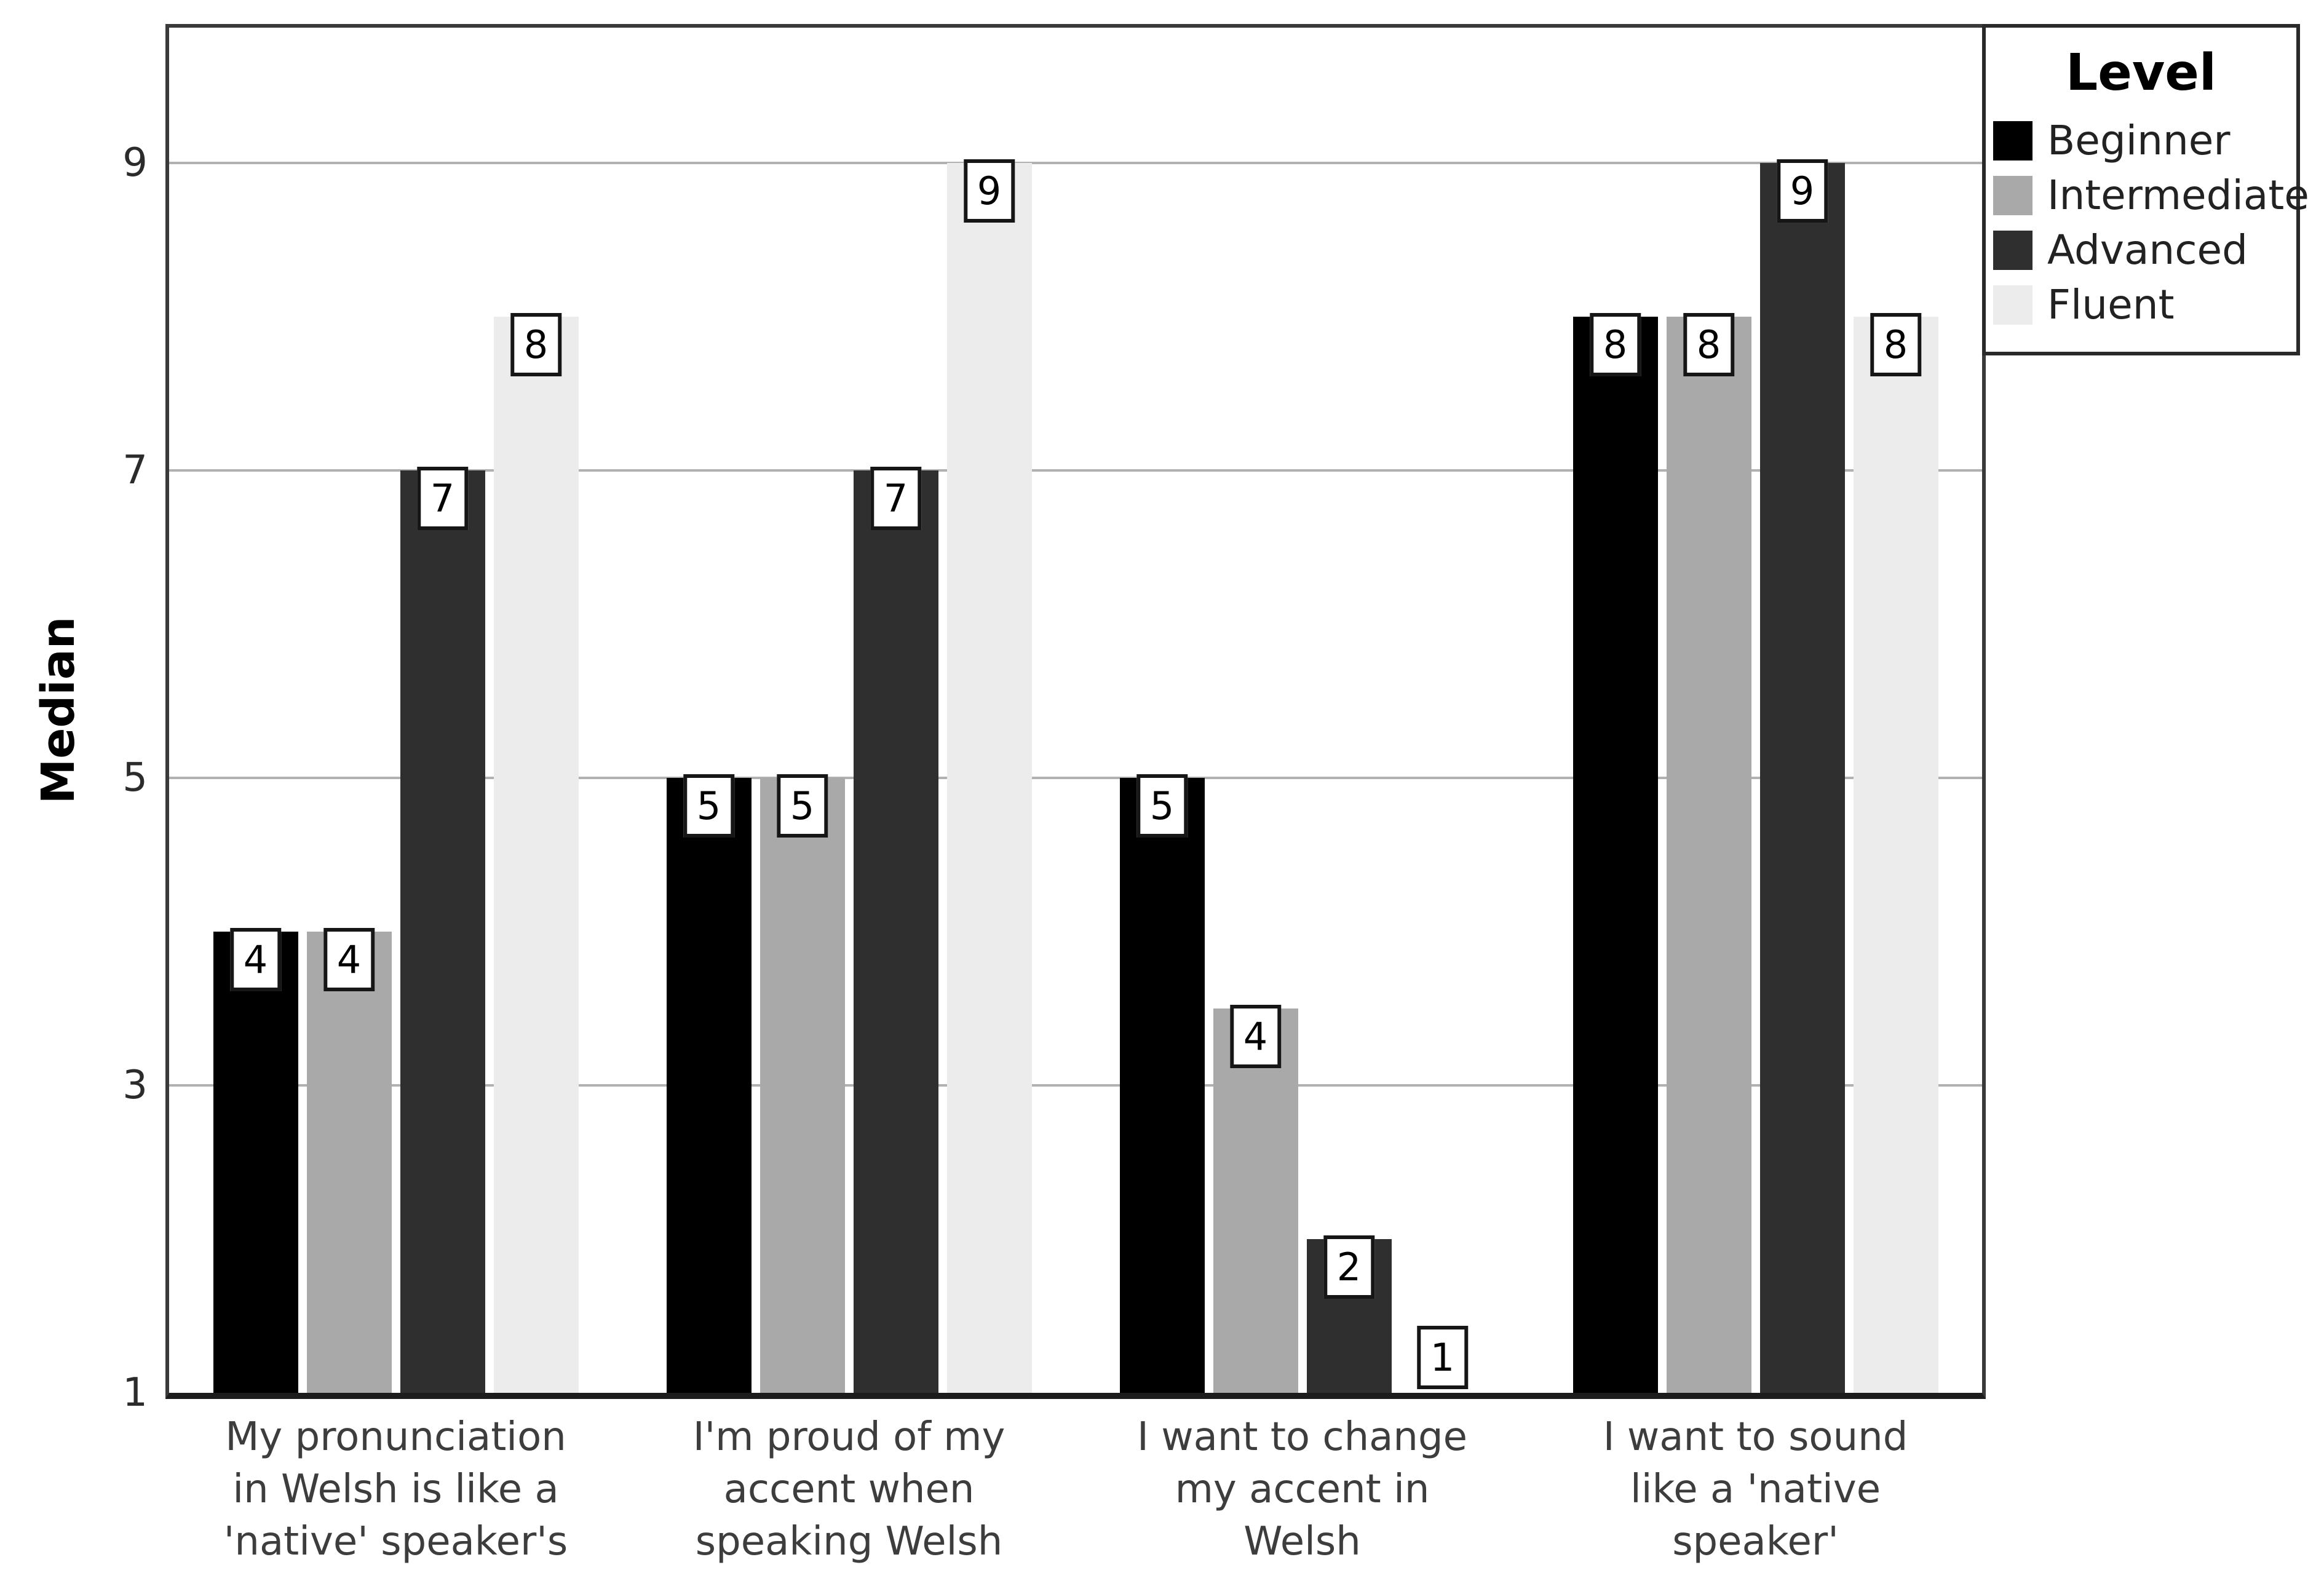 This screenshot has height=1581, width=2324. I want to click on bar-value-label: 2, so click(1349, 1267).